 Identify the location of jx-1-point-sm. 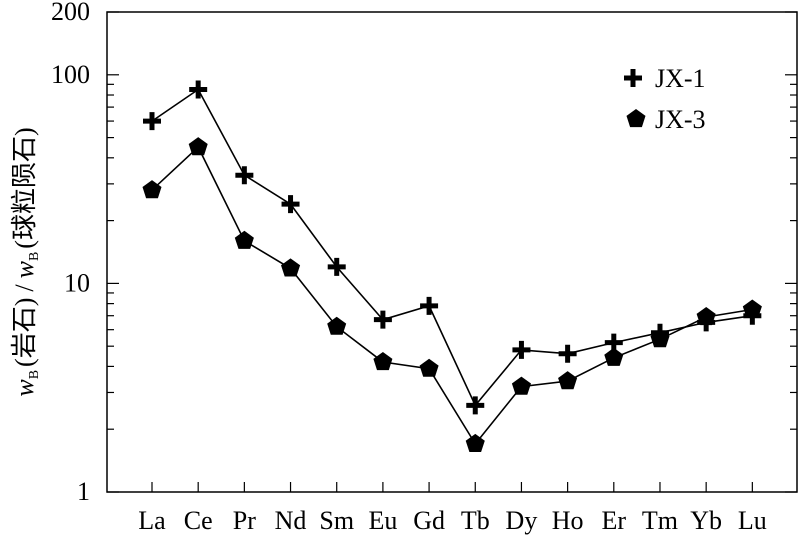
(336, 266).